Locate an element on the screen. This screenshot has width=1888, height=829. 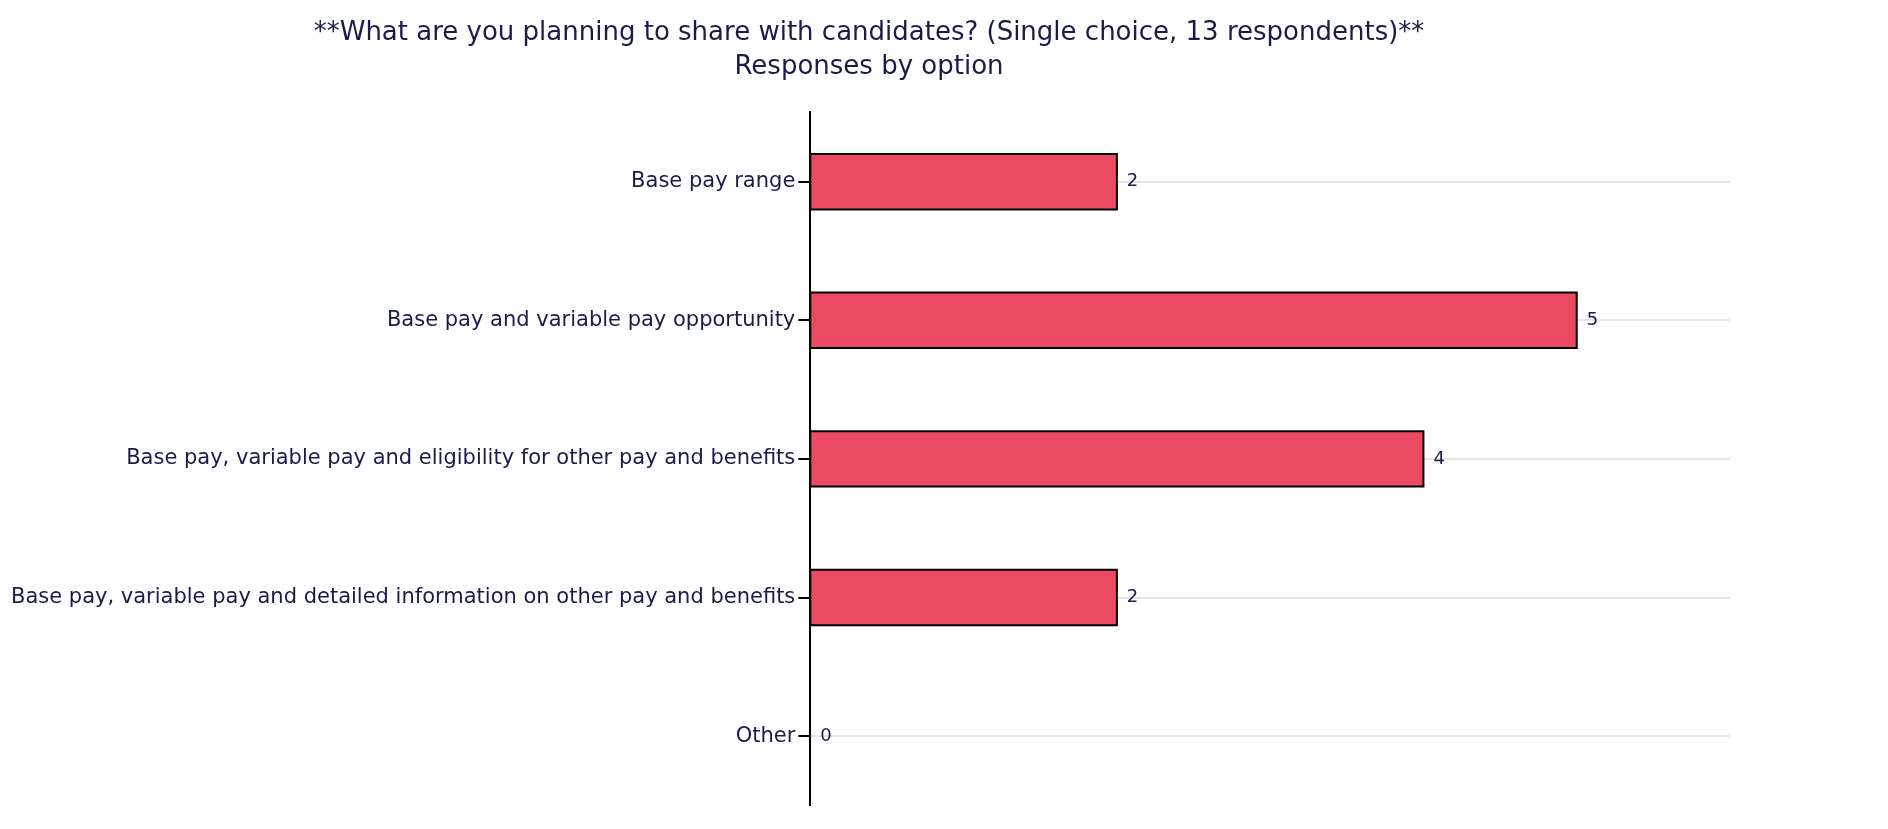
chart-title: **What are you planning to share with candidates? (Single choice, 13 respondents)** is located at coordinates (869, 31).